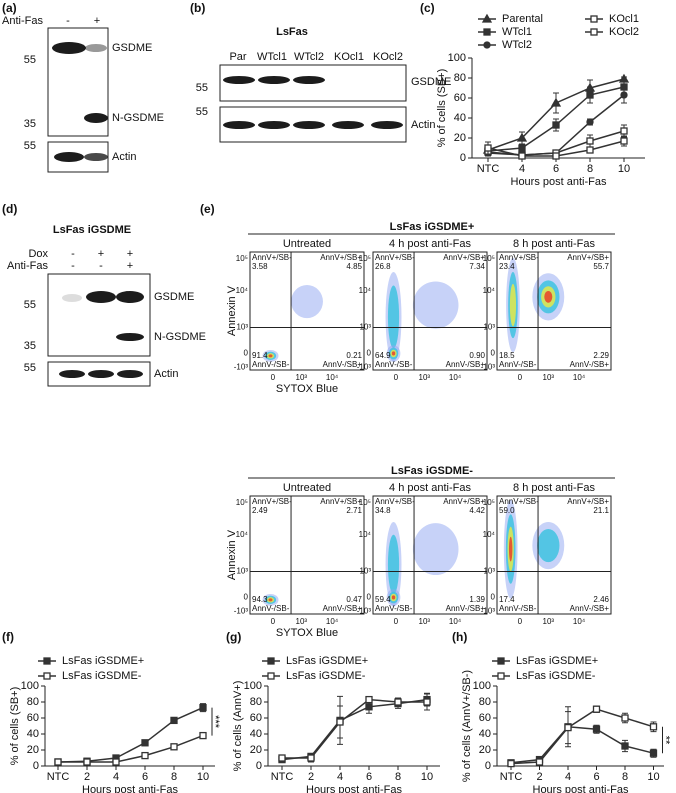 This screenshot has height=793, width=676. Describe the element at coordinates (174, 777) in the screenshot. I see `x-tick-label: 8` at that location.